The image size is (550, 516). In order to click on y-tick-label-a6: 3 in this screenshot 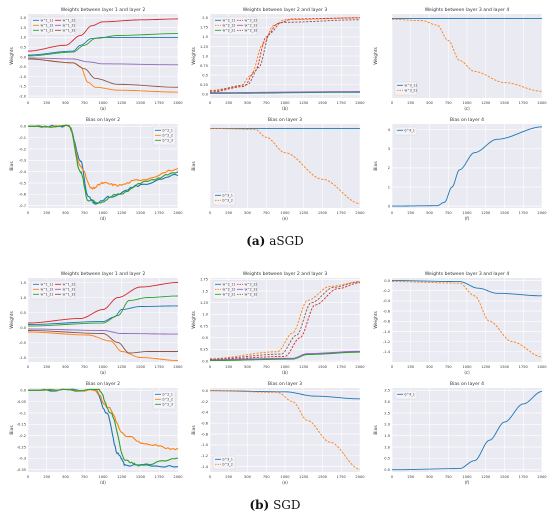, I will do `click(389, 149)`.